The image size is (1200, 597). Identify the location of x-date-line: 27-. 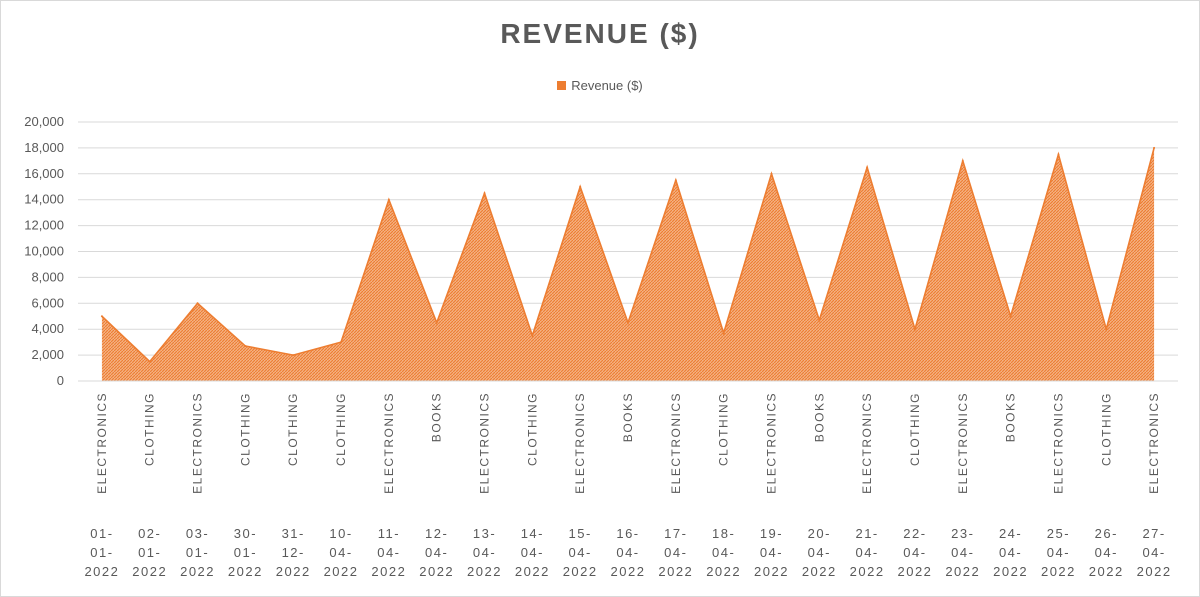
(1153, 533).